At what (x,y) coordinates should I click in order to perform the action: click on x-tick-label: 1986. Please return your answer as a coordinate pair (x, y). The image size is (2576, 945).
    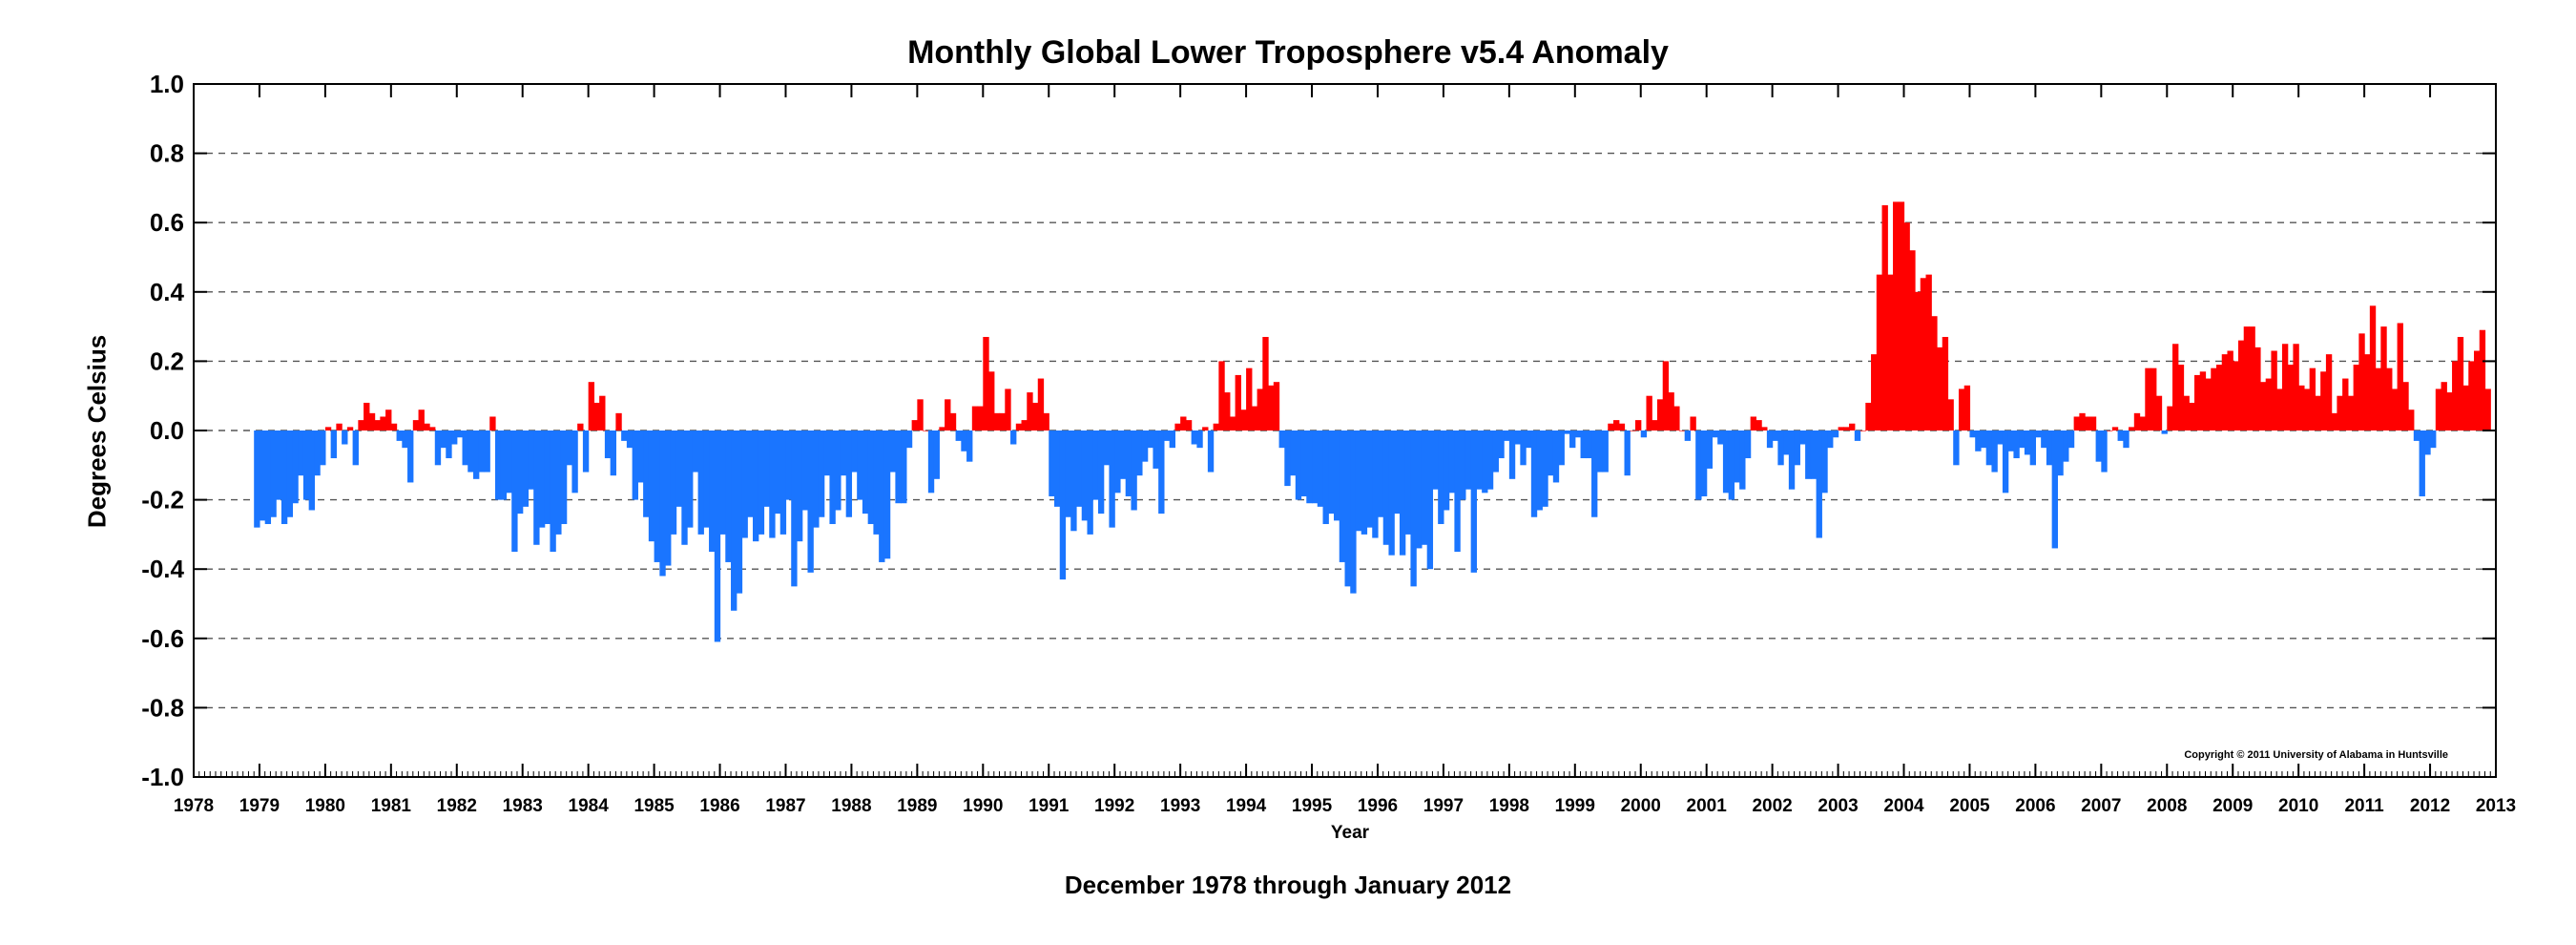
    Looking at the image, I should click on (719, 806).